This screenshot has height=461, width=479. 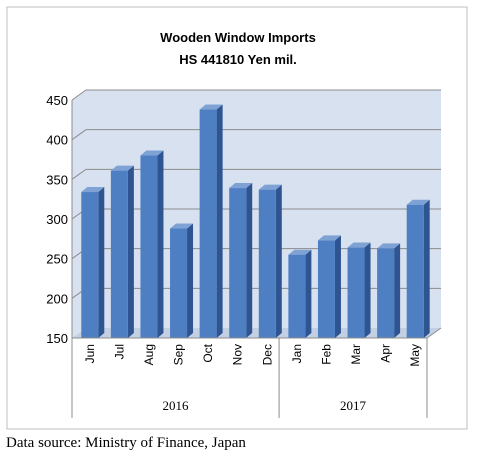 What do you see at coordinates (353, 405) in the screenshot?
I see `group-label: 2017` at bounding box center [353, 405].